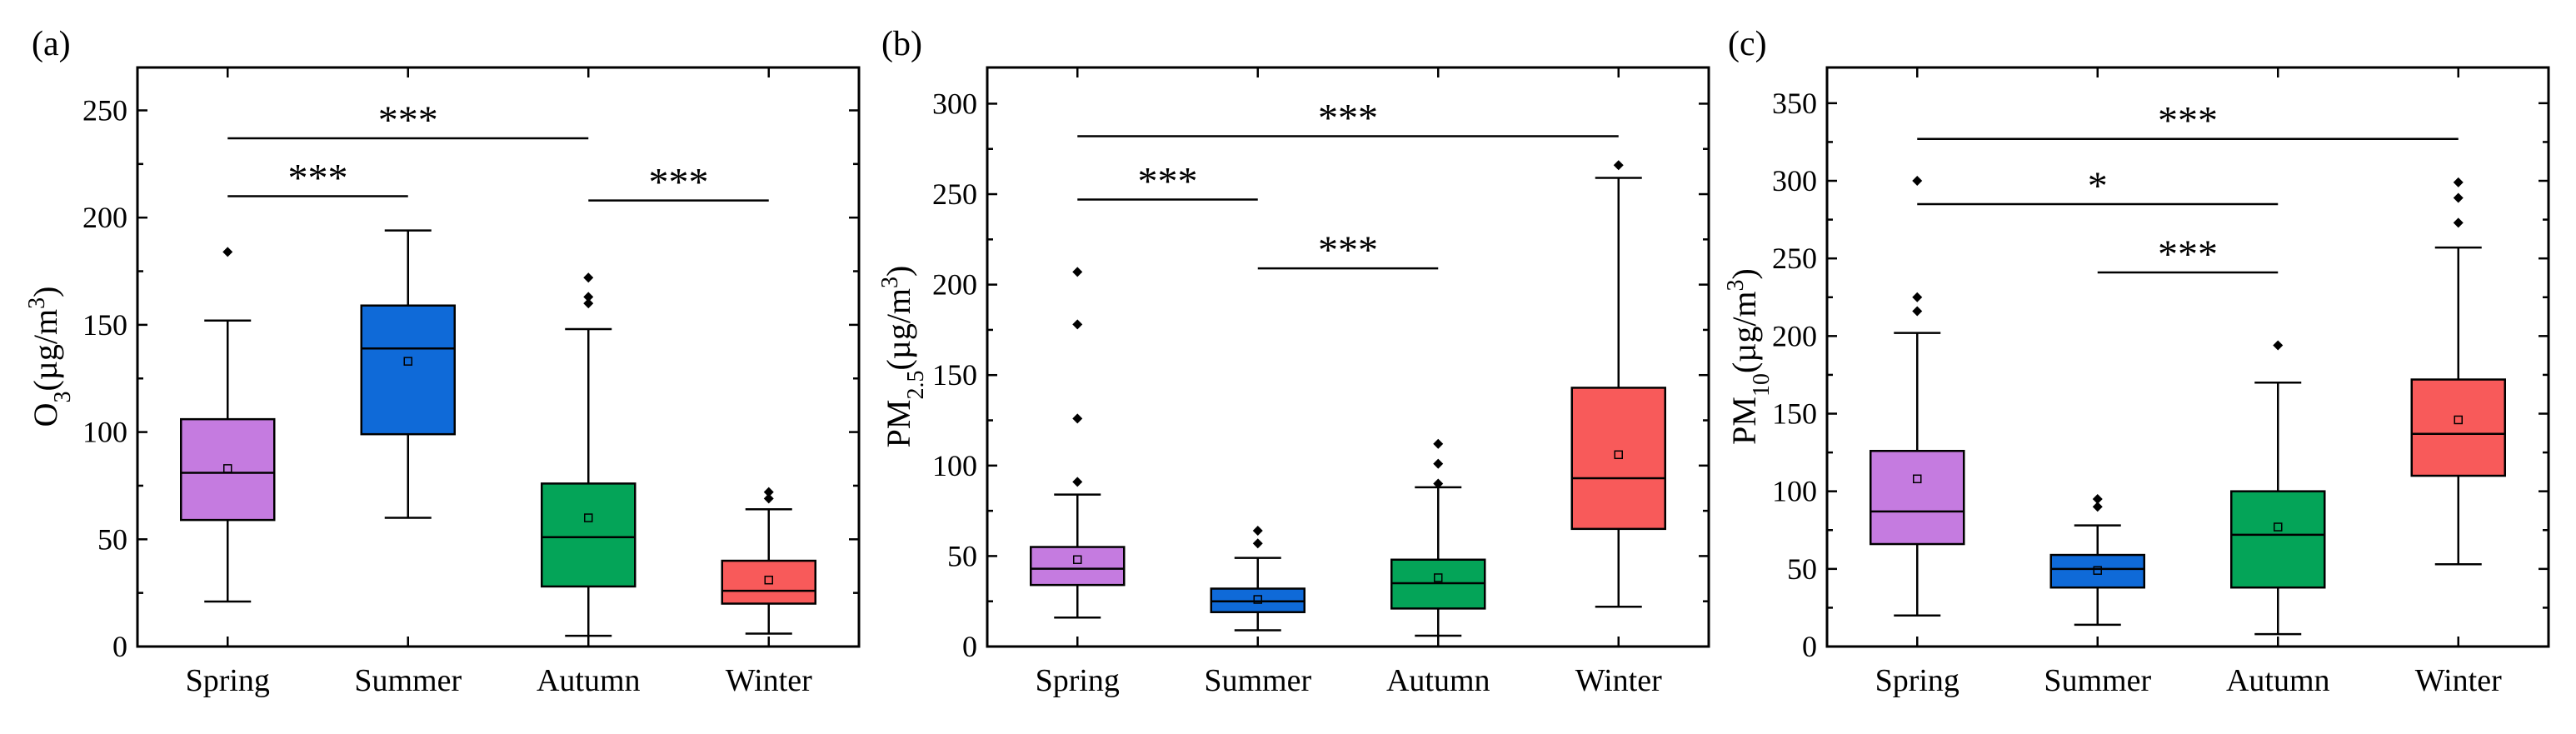  I want to click on significance-label: *, so click(2098, 186).